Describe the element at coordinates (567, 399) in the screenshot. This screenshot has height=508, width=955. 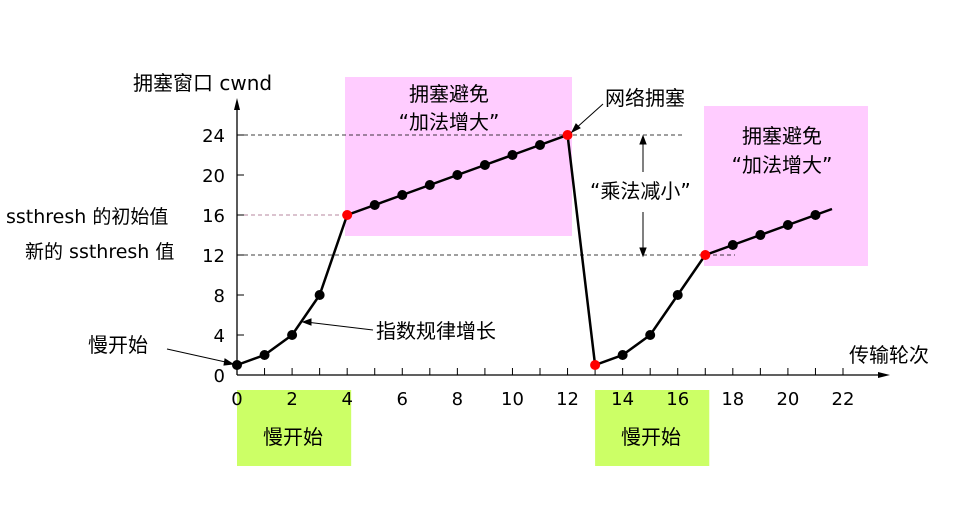
I see `x-tick-label: 12` at that location.